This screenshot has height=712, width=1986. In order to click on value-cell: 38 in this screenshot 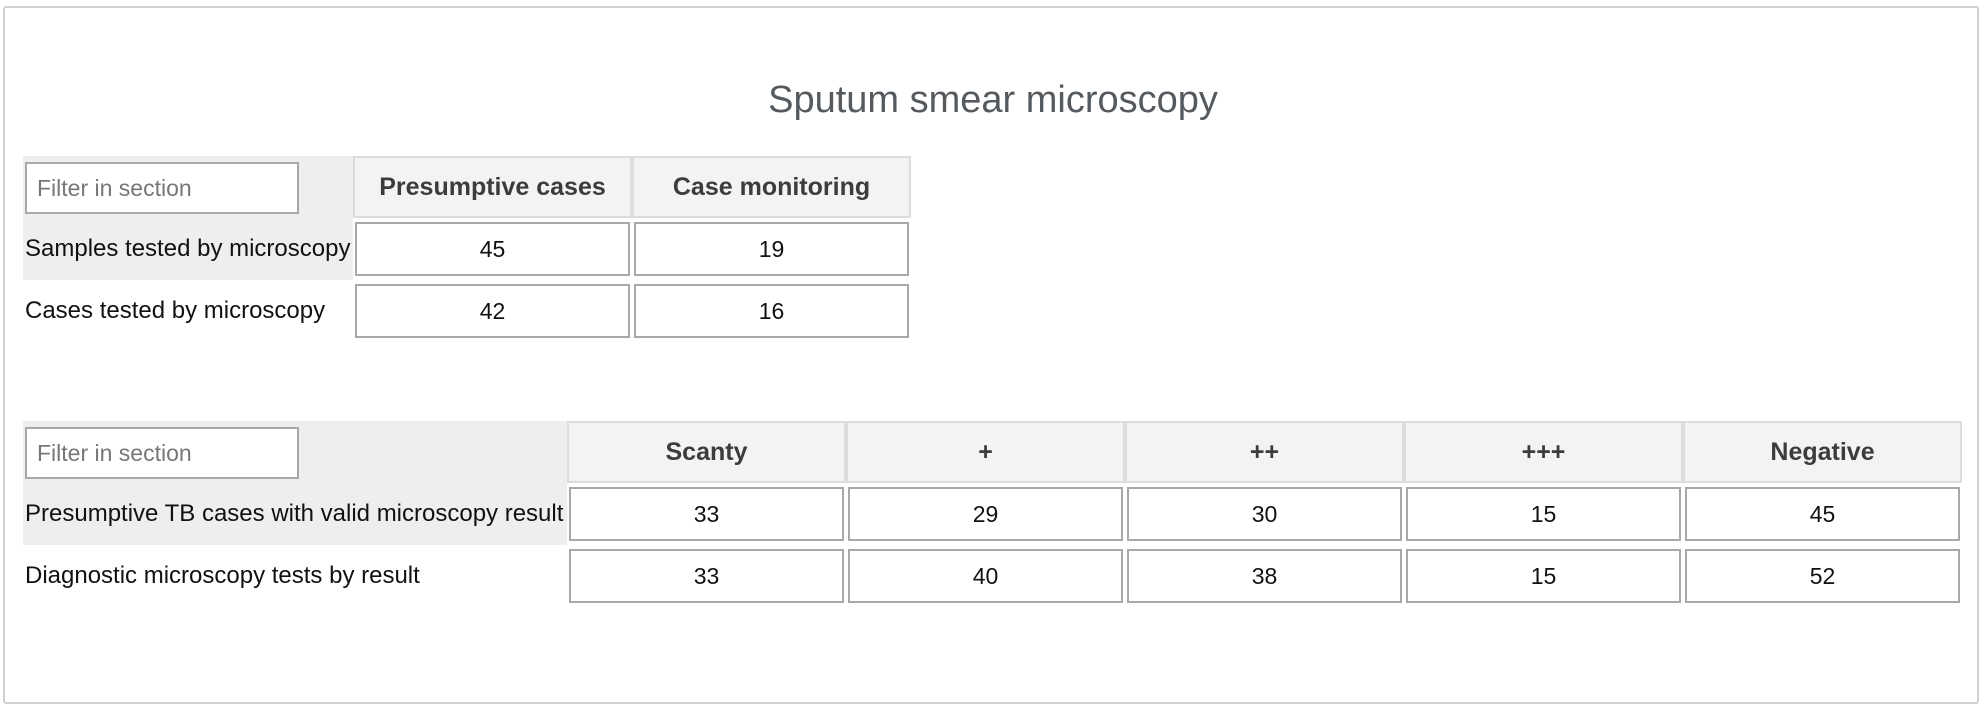, I will do `click(1264, 576)`.